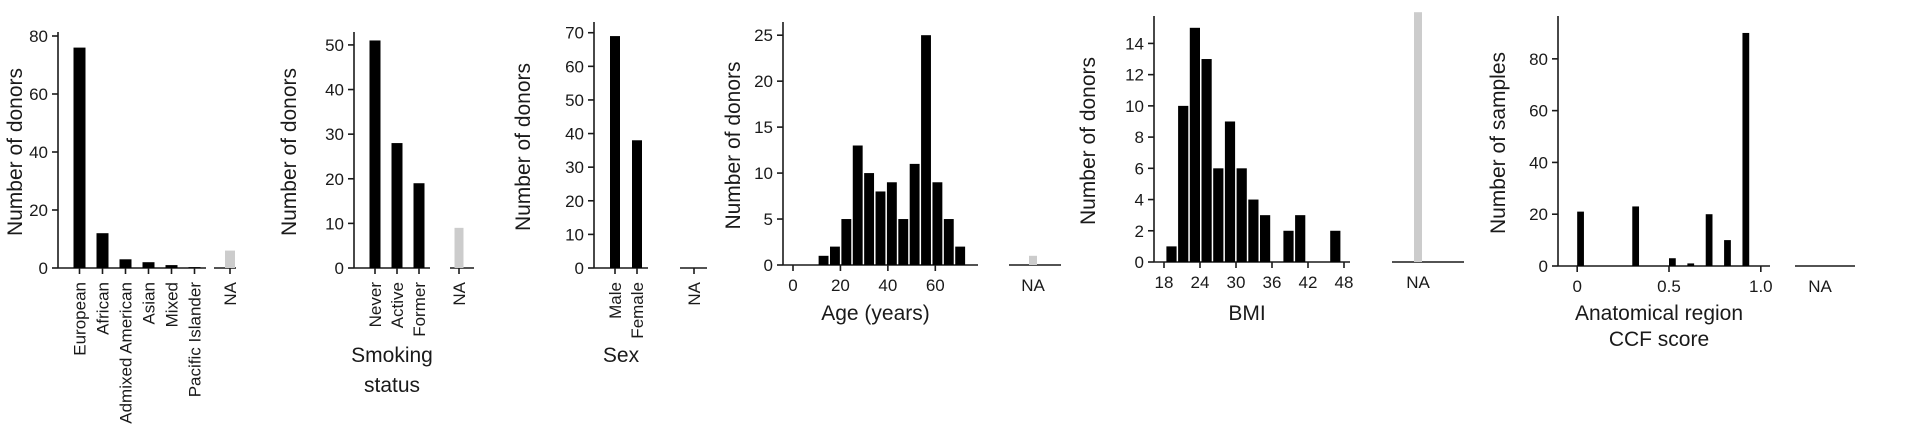 This screenshot has height=446, width=1920. What do you see at coordinates (840, 285) in the screenshot?
I see `x-tick-label: 20` at bounding box center [840, 285].